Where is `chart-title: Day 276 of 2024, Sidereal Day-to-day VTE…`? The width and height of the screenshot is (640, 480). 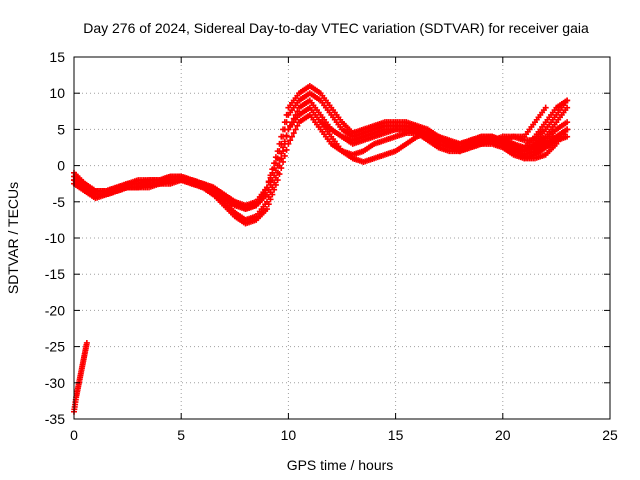
chart-title: Day 276 of 2024, Sidereal Day-to-day VTE… is located at coordinates (336, 28).